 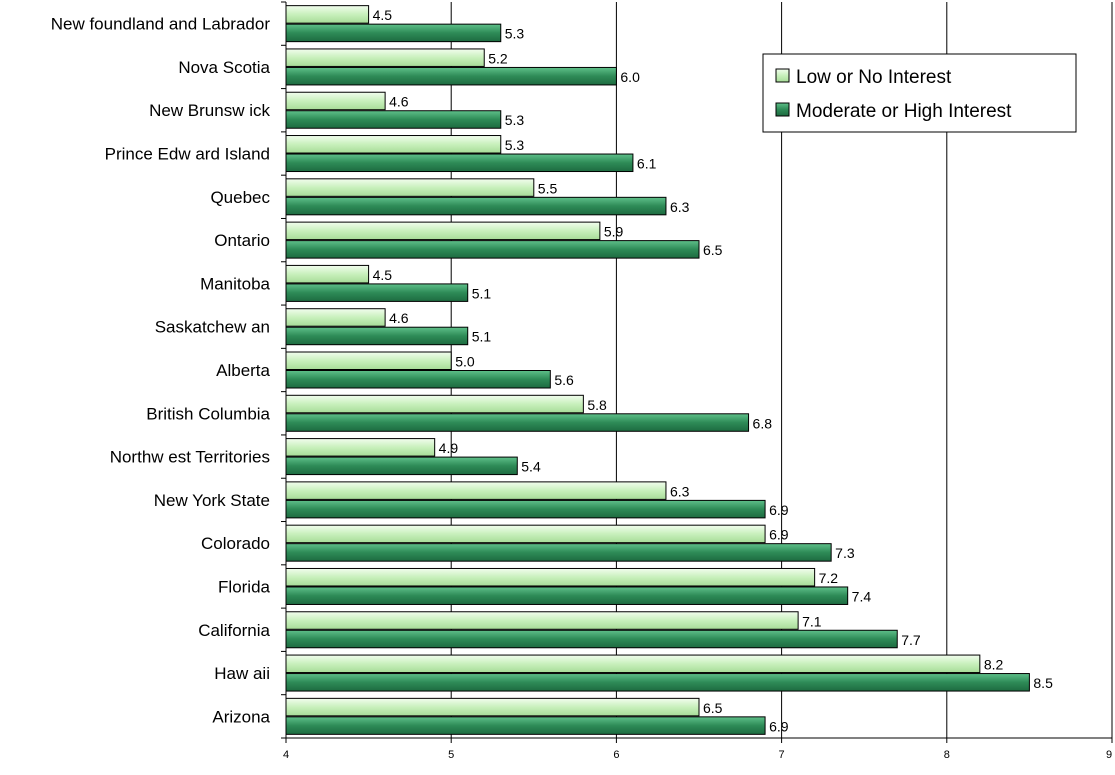 What do you see at coordinates (597, 405) in the screenshot?
I see `data-label: 5.8` at bounding box center [597, 405].